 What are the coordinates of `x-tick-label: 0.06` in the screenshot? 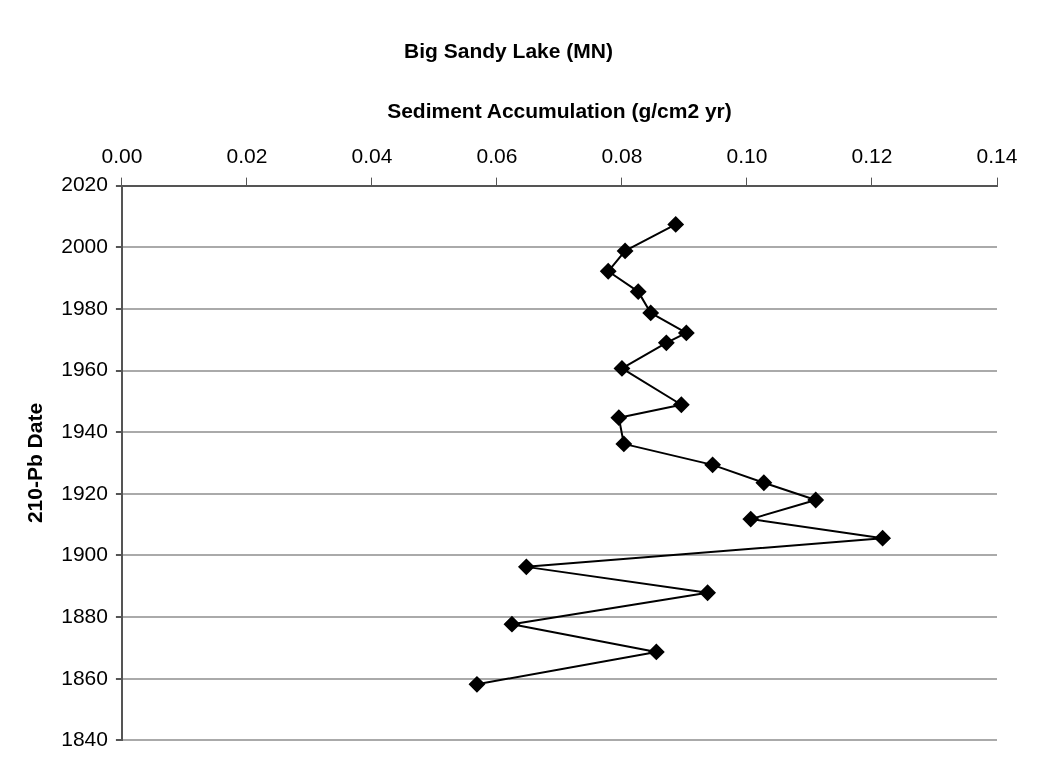 It's located at (497, 155).